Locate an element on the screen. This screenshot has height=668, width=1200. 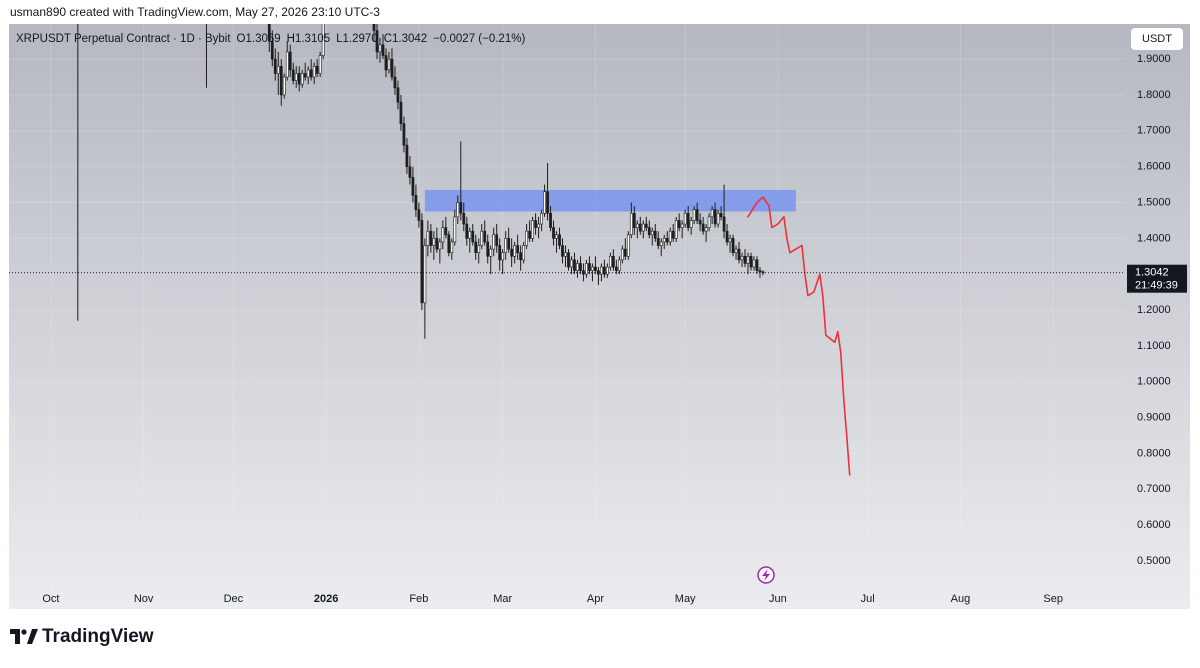
zone is located at coordinates (610, 200).